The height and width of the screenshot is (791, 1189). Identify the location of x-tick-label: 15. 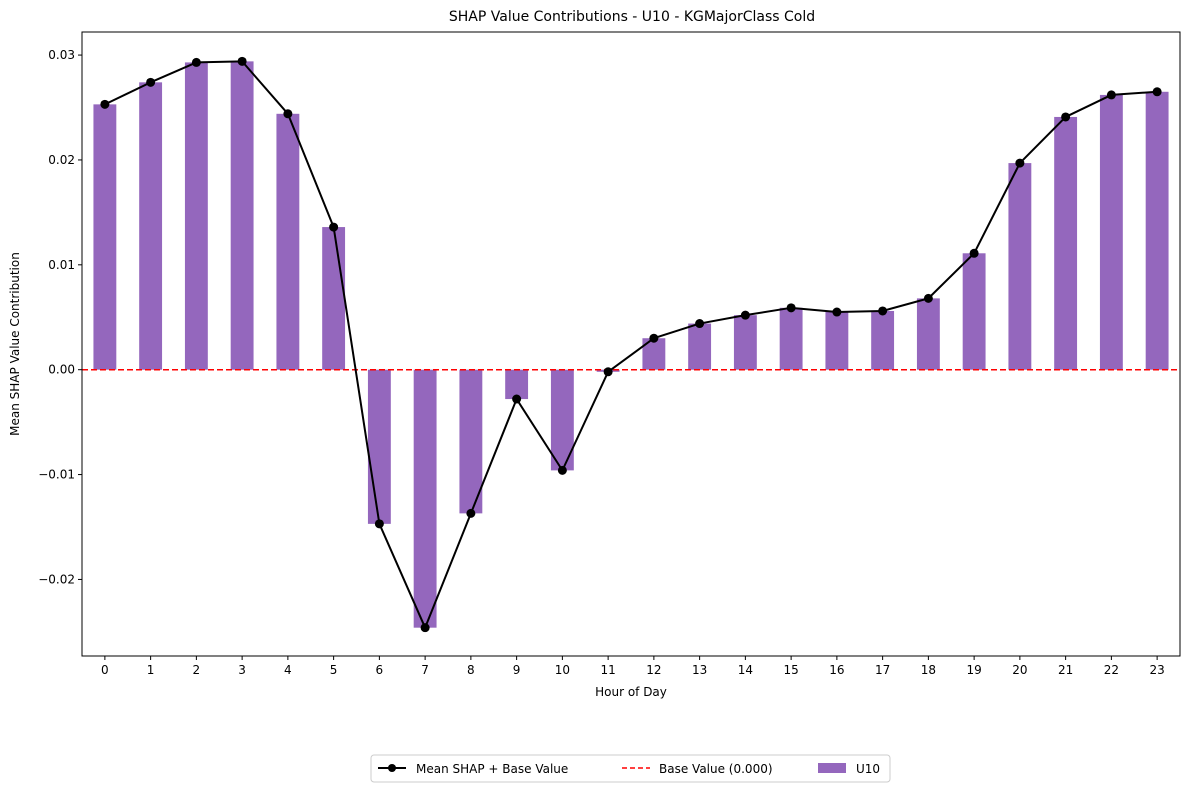
(790, 670).